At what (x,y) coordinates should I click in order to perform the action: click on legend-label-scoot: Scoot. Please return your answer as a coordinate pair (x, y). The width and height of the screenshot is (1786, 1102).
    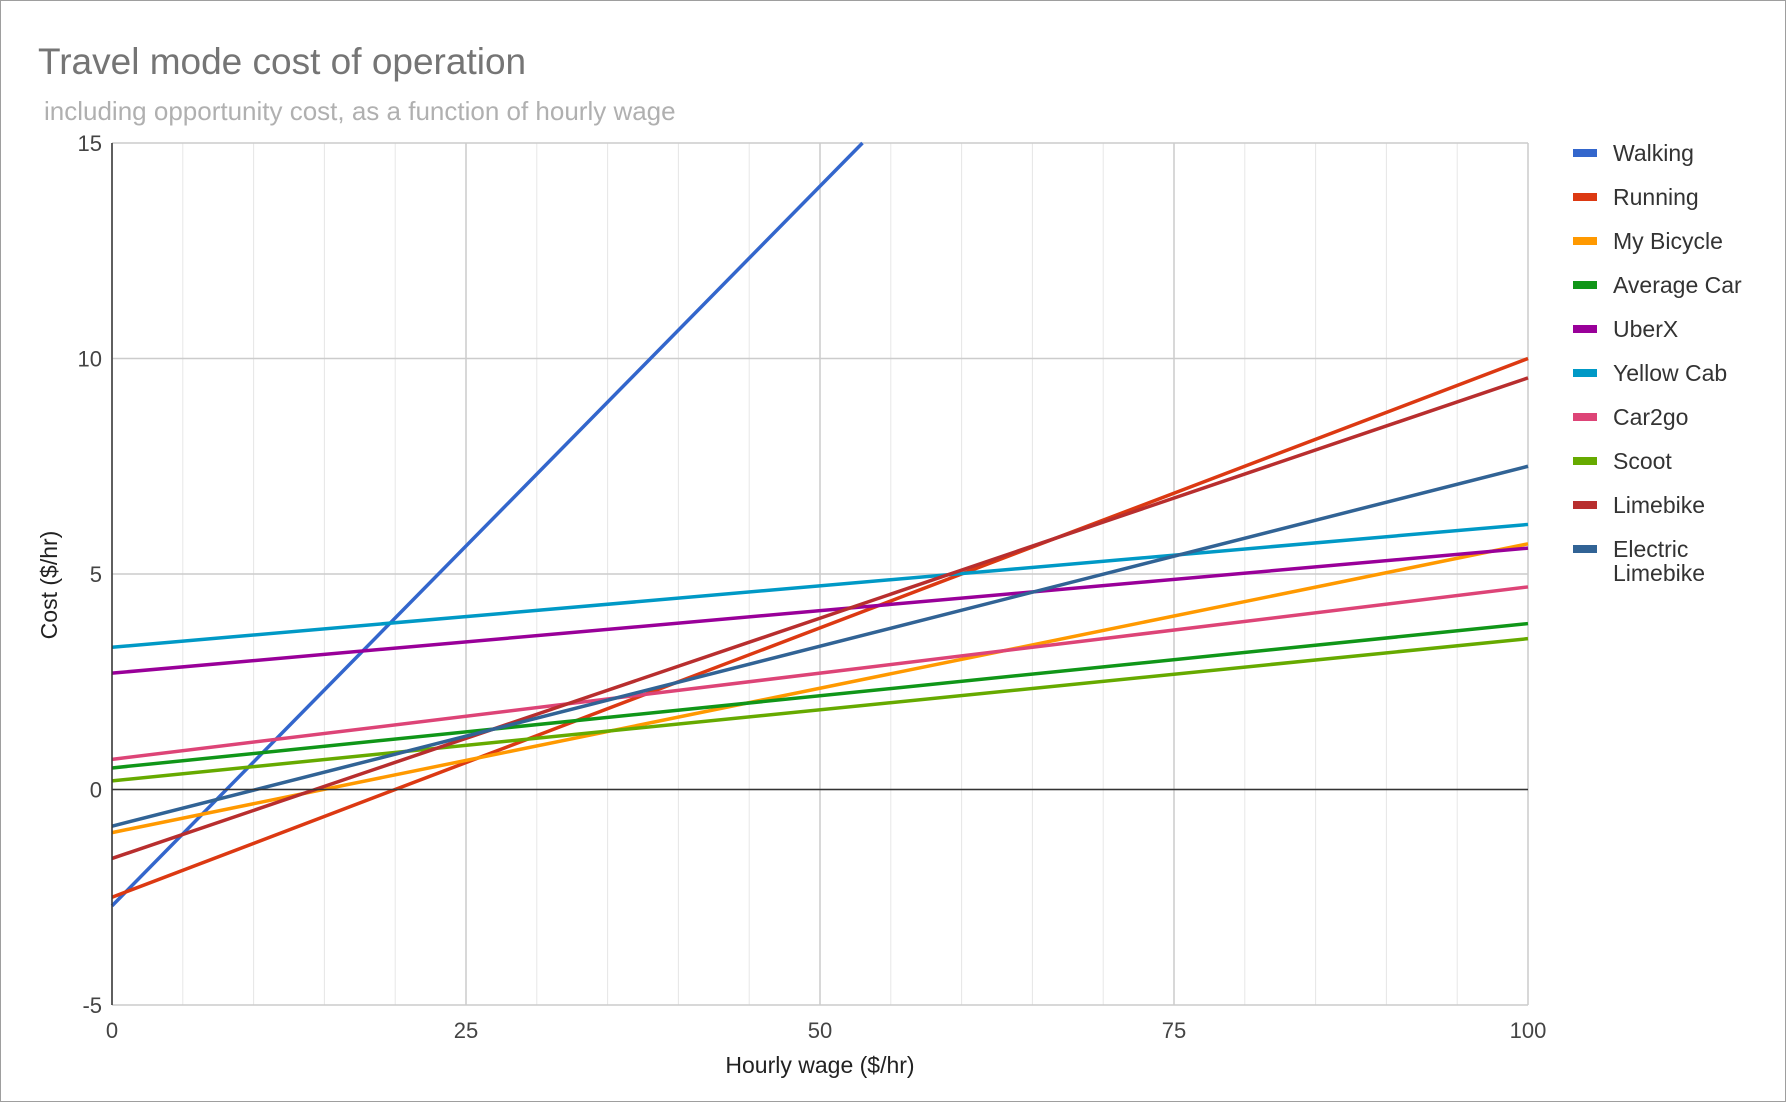
    Looking at the image, I should click on (1642, 461).